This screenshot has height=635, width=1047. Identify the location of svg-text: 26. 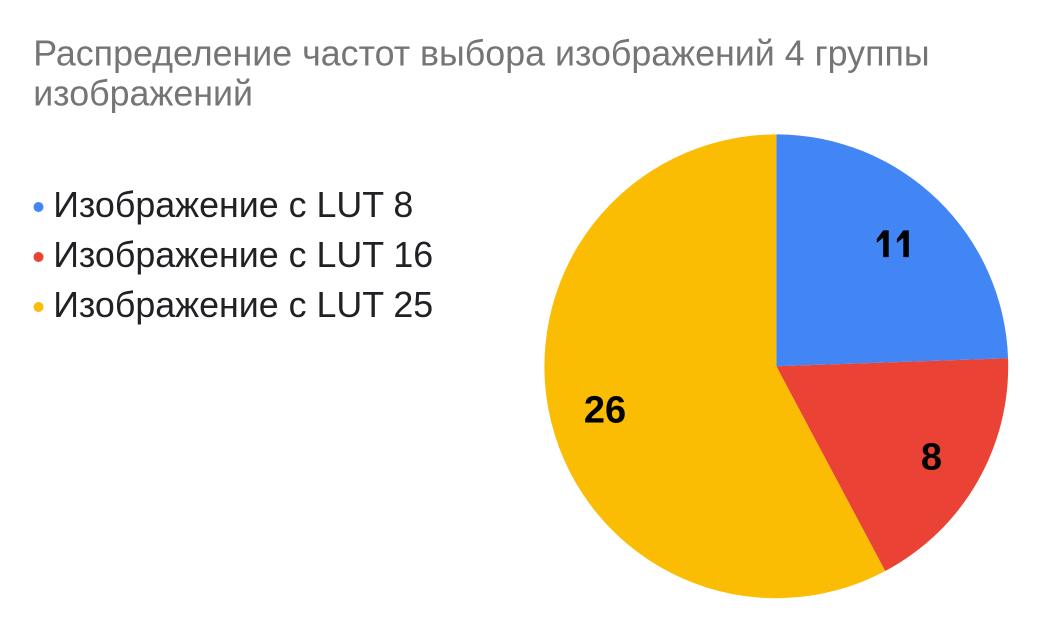
(605, 411).